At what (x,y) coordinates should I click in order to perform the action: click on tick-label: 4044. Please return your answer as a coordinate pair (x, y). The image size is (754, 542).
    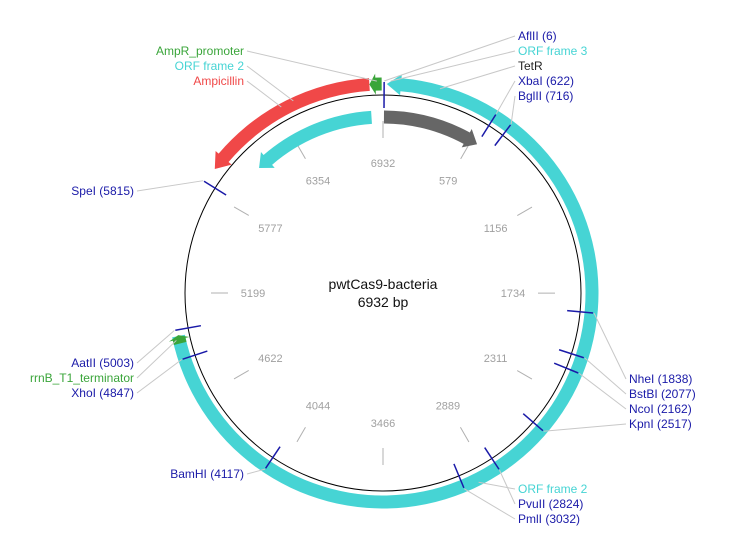
    Looking at the image, I should click on (318, 407).